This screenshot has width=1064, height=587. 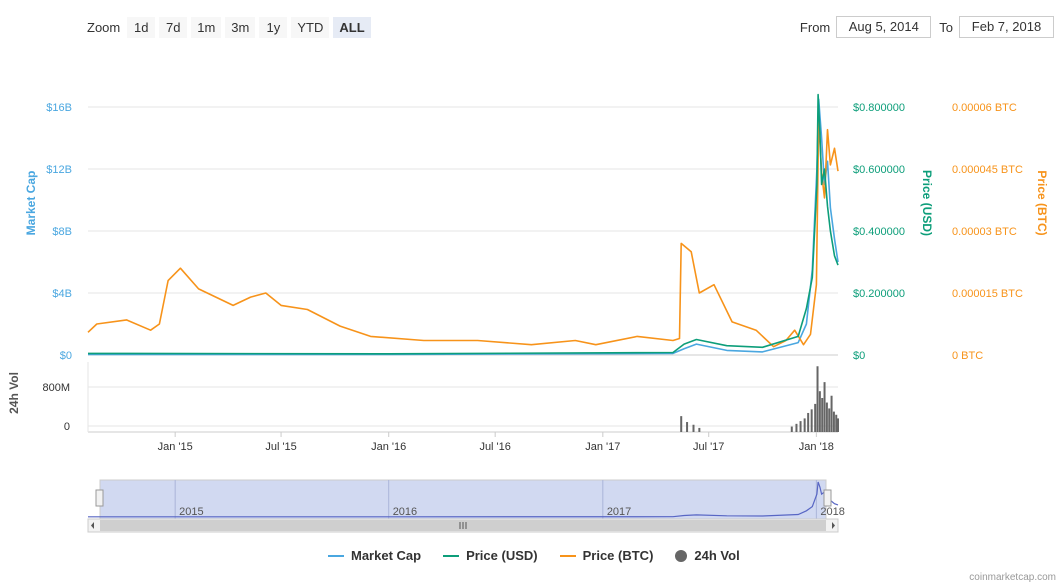 What do you see at coordinates (280, 447) in the screenshot?
I see `x-tick-label: Jul '15` at bounding box center [280, 447].